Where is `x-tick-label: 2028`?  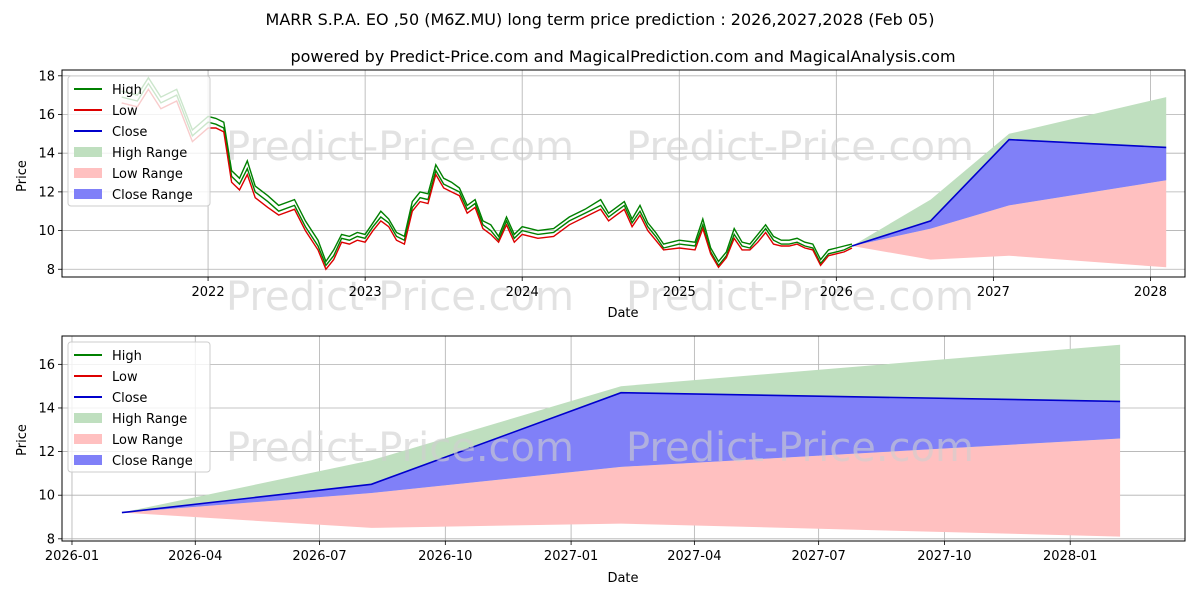
x-tick-label: 2028 is located at coordinates (1150, 292).